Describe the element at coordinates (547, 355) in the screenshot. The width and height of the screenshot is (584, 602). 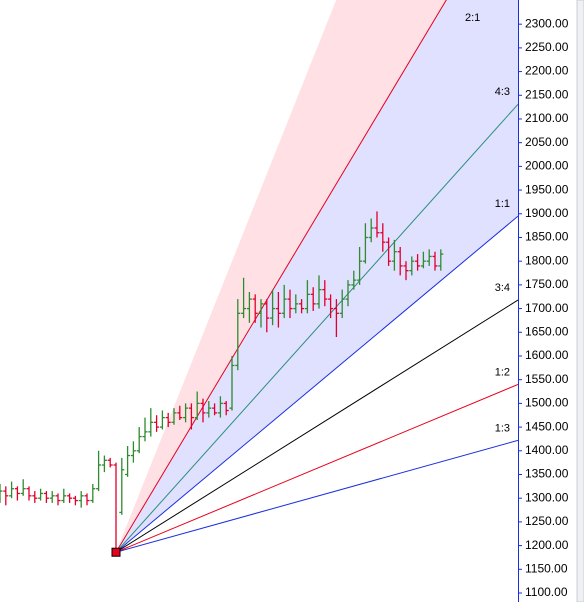
I see `y-tick-label: 1600.00` at that location.